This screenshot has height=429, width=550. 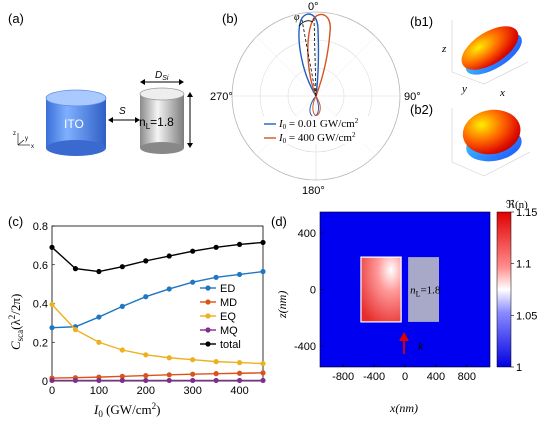 What do you see at coordinates (208, 288) in the screenshot?
I see `legend-marker-ED` at bounding box center [208, 288].